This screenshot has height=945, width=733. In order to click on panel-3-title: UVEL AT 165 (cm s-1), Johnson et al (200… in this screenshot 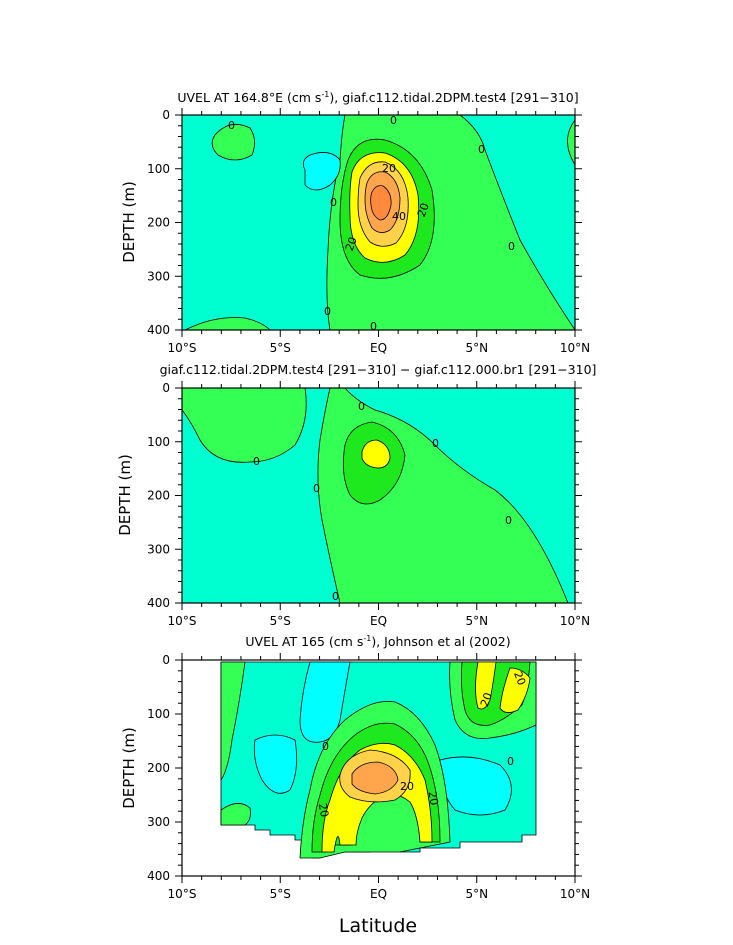, I will do `click(377, 641)`.